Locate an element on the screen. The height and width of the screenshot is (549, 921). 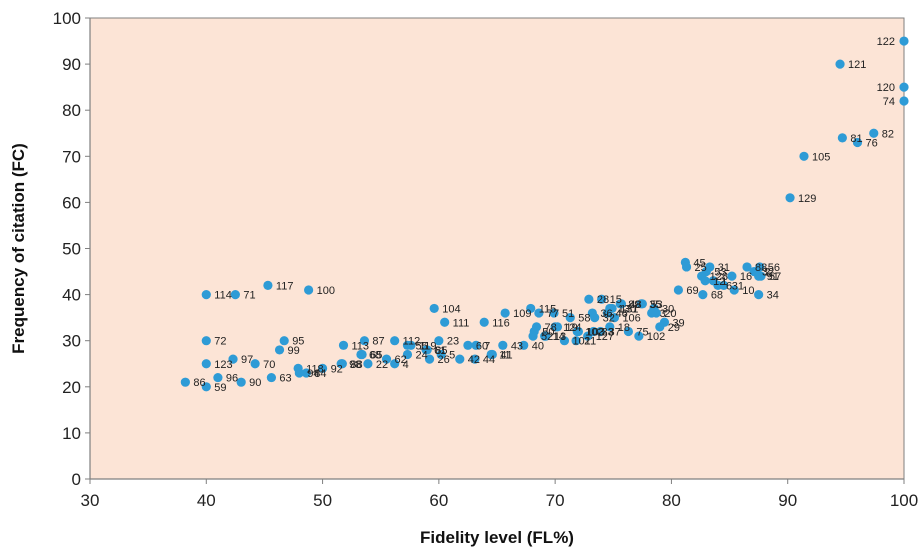
point-label: 46 is located at coordinates (621, 314).